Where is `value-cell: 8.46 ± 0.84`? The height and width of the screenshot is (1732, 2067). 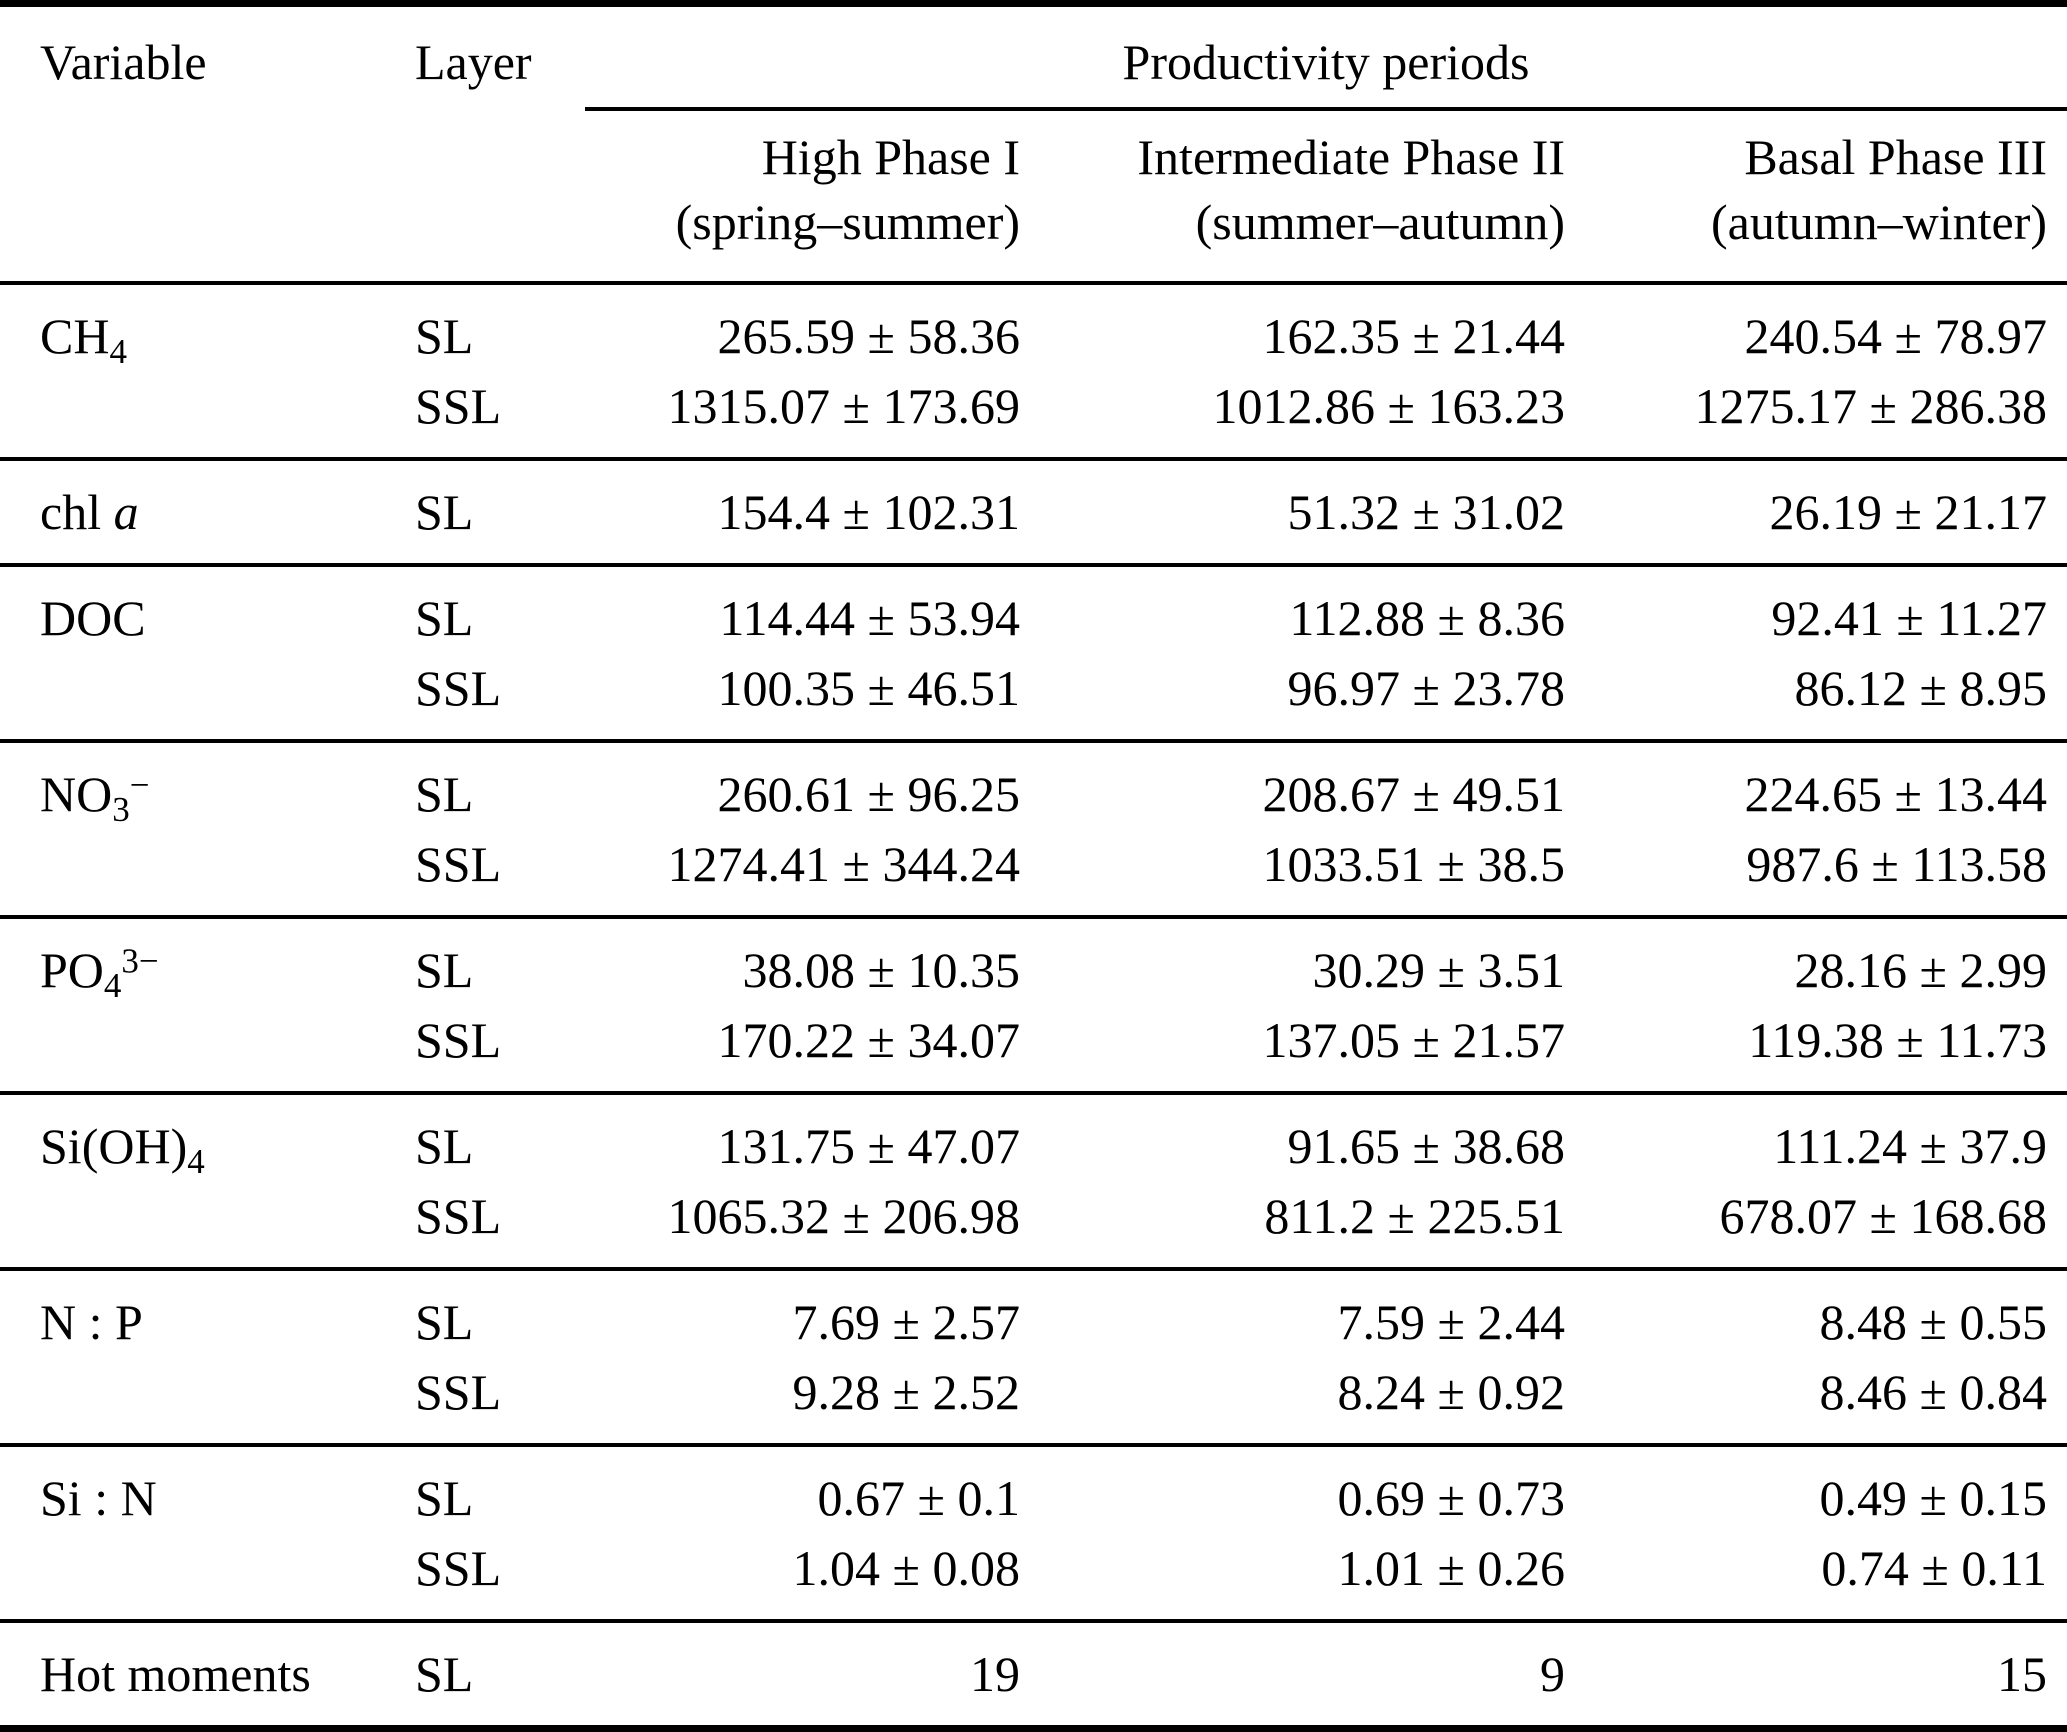 value-cell: 8.46 ± 0.84 is located at coordinates (1933, 1392).